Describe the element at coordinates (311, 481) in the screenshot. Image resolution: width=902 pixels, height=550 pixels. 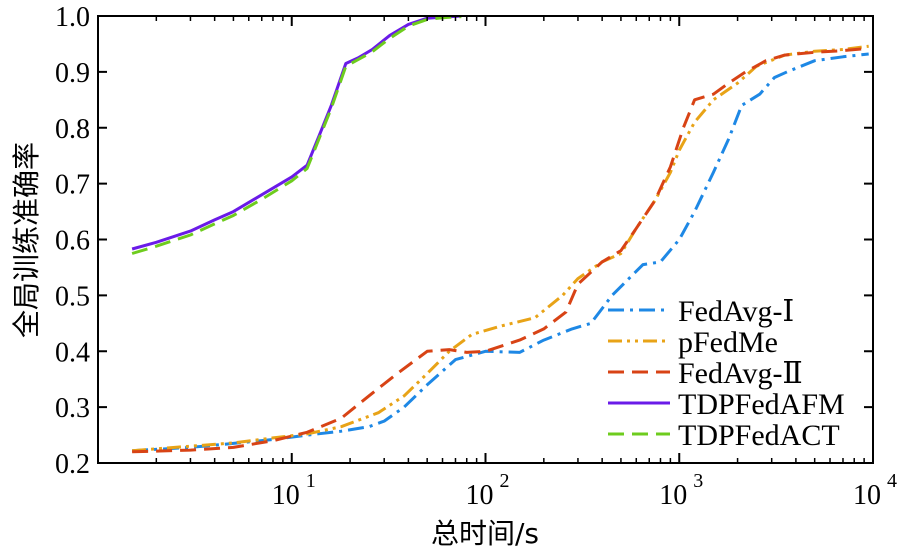
I see `x-tick-exponent: 1` at that location.